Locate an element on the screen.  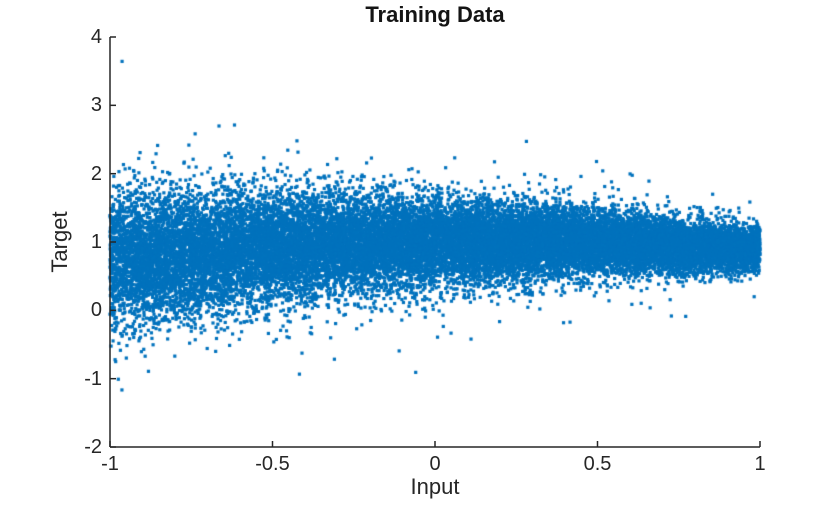
chart-title: Training Data is located at coordinates (435, 14).